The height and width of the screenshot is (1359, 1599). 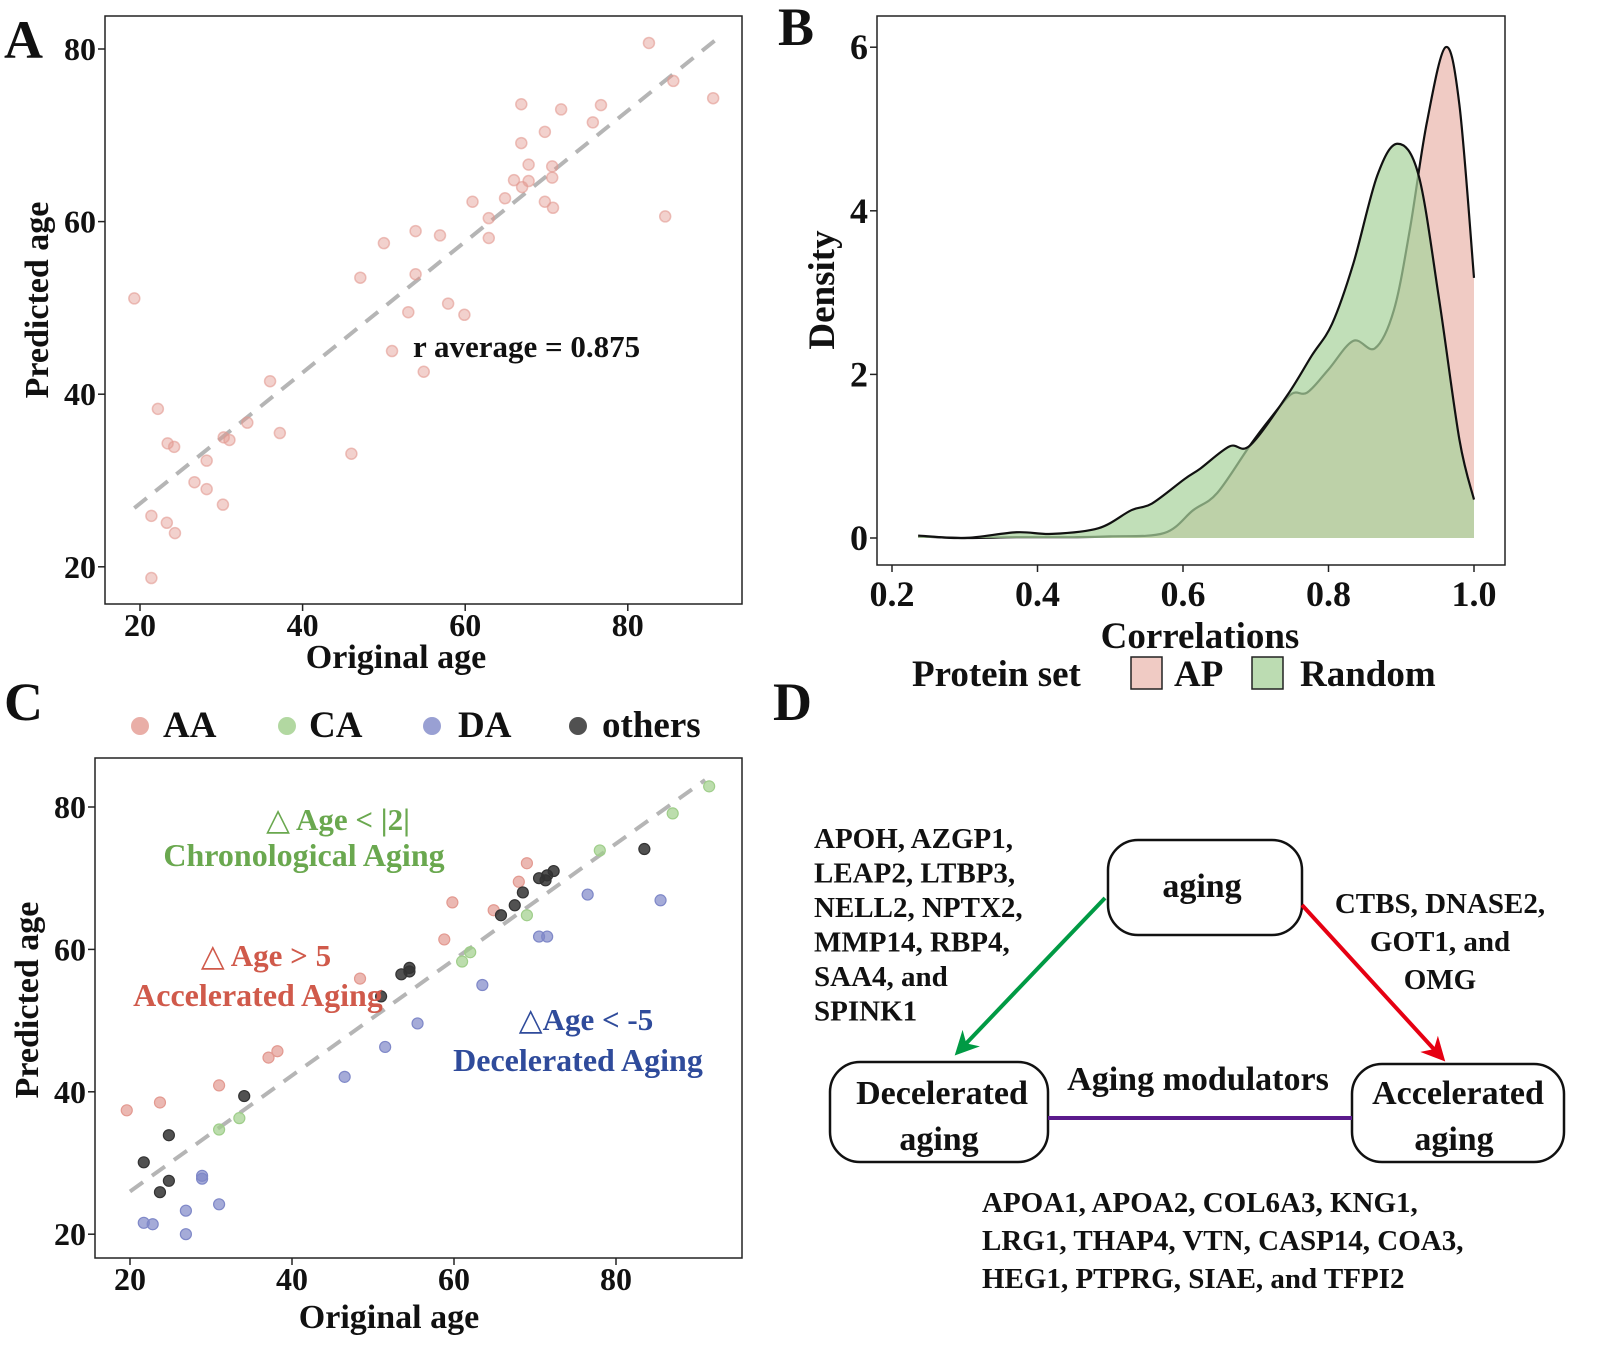 I want to click on density-area-random, so click(x=1196, y=341).